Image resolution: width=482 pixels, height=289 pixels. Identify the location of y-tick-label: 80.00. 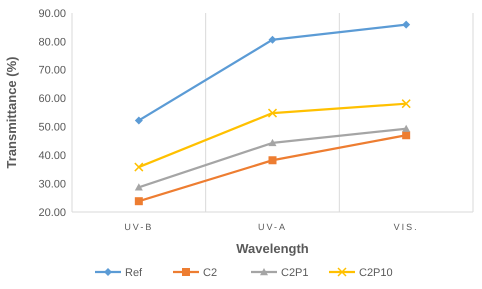
(52, 42).